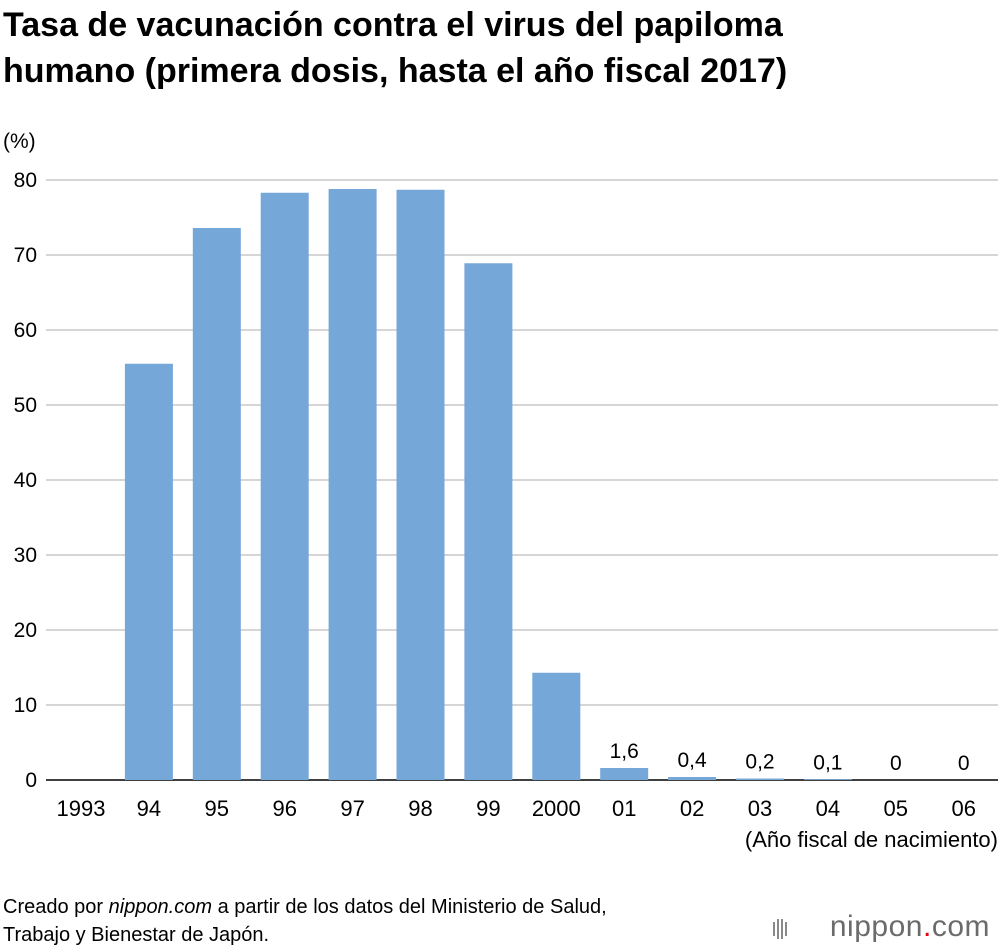 The image size is (1000, 952). What do you see at coordinates (692, 808) in the screenshot?
I see `x-tick-label: 02` at bounding box center [692, 808].